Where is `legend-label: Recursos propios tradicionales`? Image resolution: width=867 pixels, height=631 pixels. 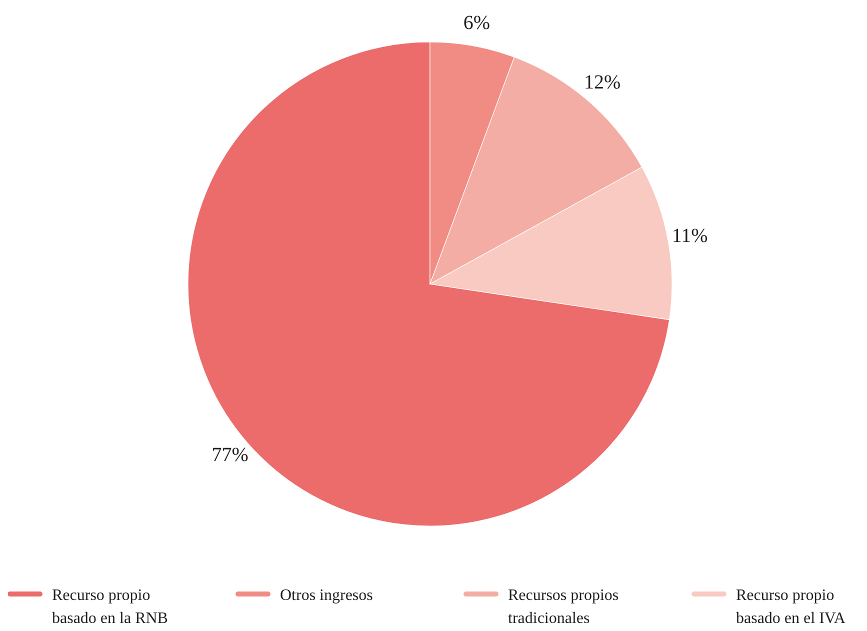
legend-label: Recursos propios tradicionales is located at coordinates (563, 607).